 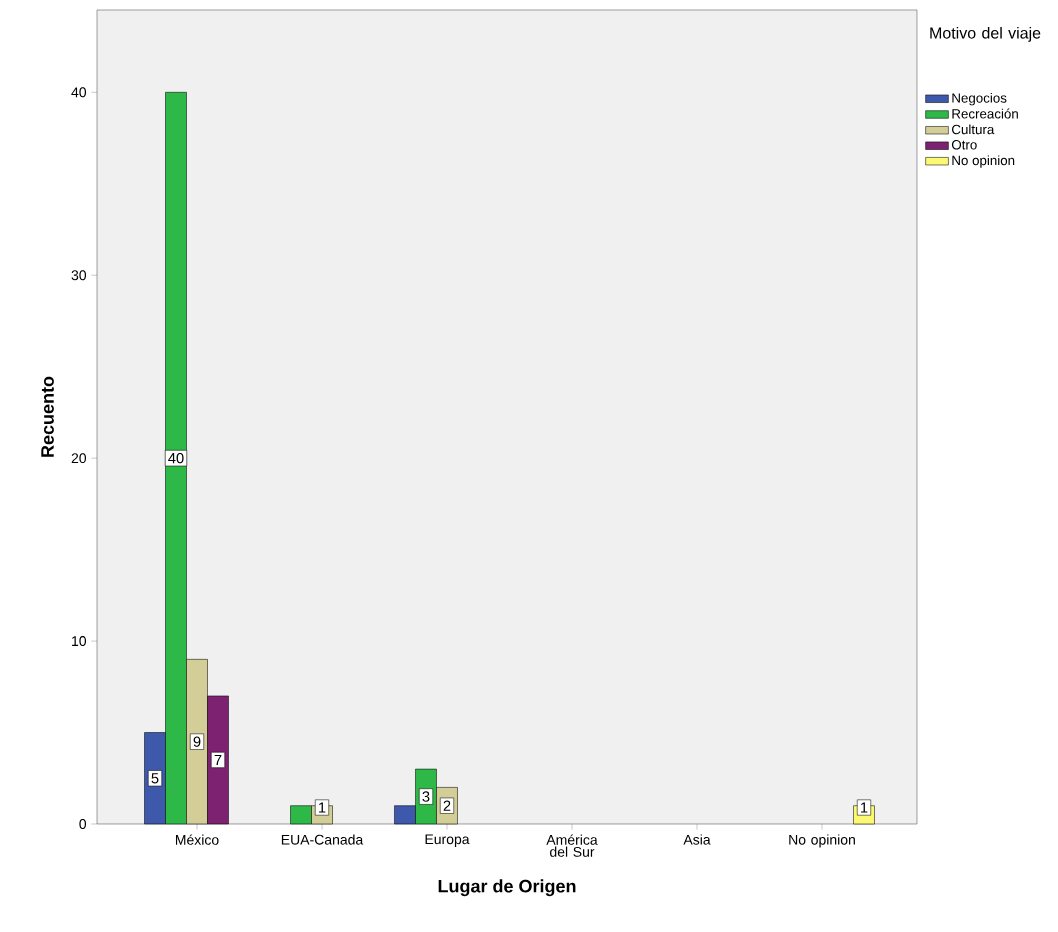 I want to click on data-label: 3, so click(x=426, y=796).